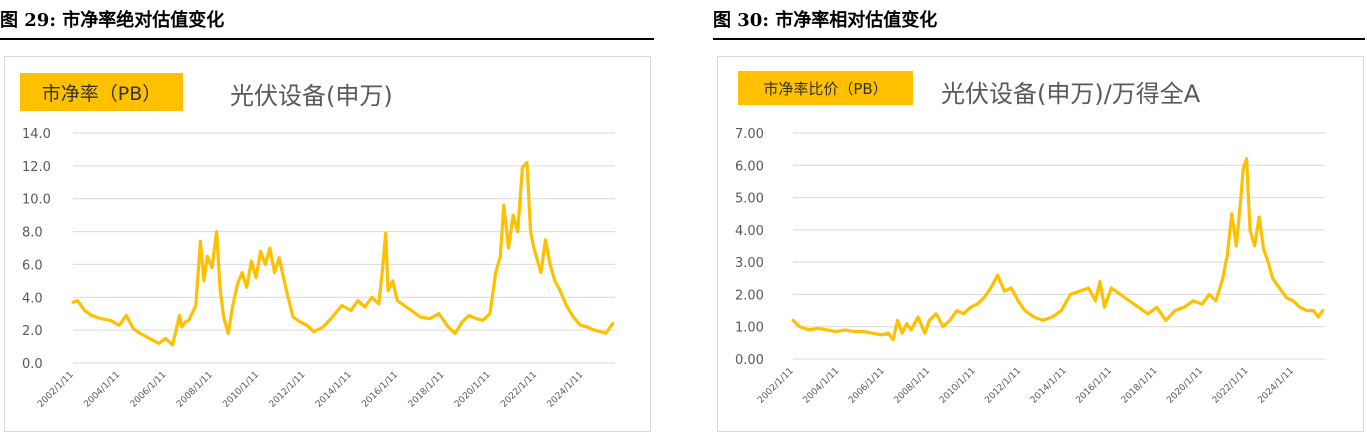  I want to click on y-tick-label: 10.0, so click(36, 200).